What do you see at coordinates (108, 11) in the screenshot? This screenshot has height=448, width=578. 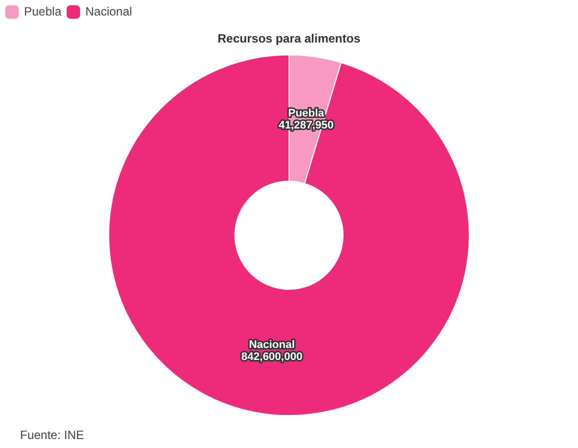 I see `legend-label: Nacional` at bounding box center [108, 11].